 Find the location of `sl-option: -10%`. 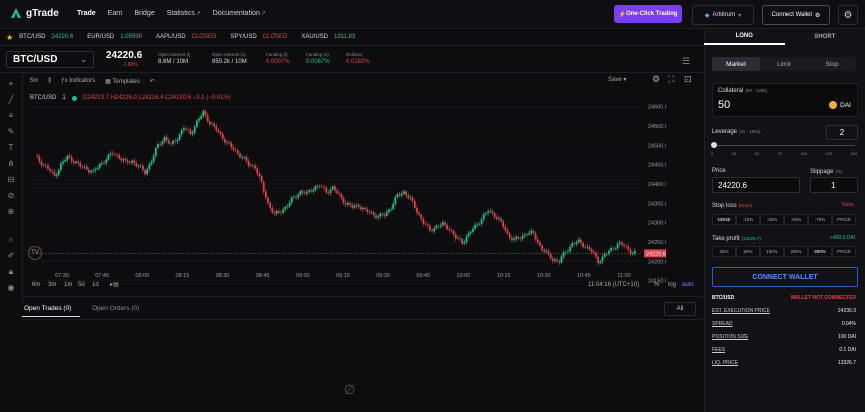

sl-option: -10% is located at coordinates (748, 219).